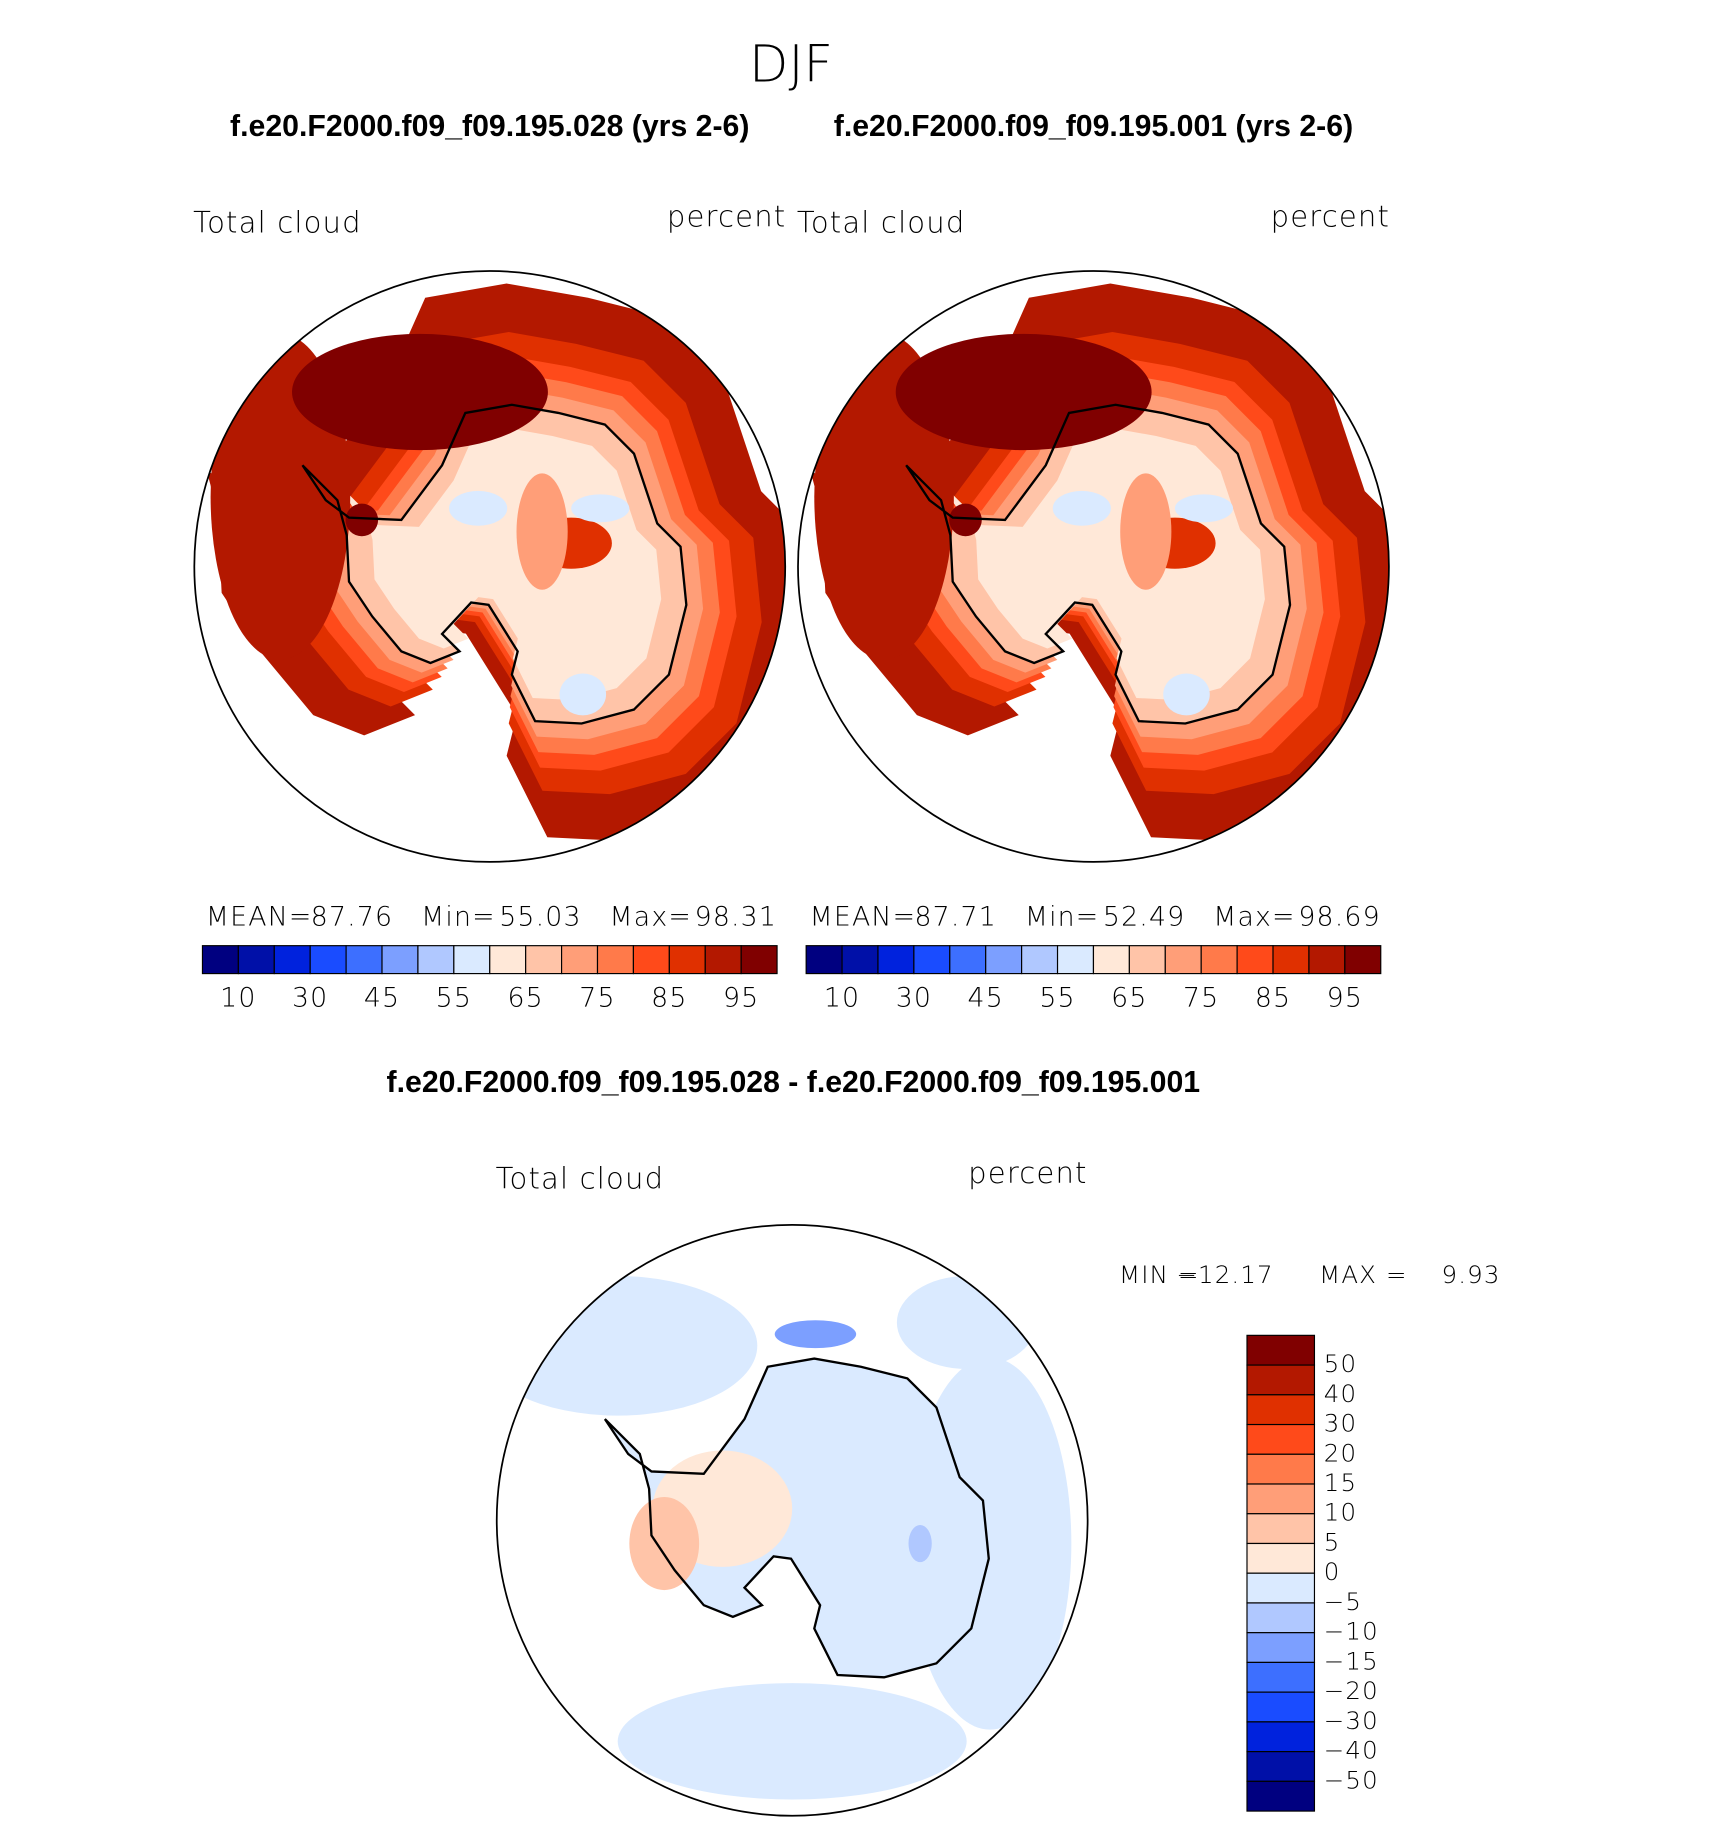 The image size is (1710, 1839). Describe the element at coordinates (791, 64) in the screenshot. I see `figure-title: DJF` at that location.